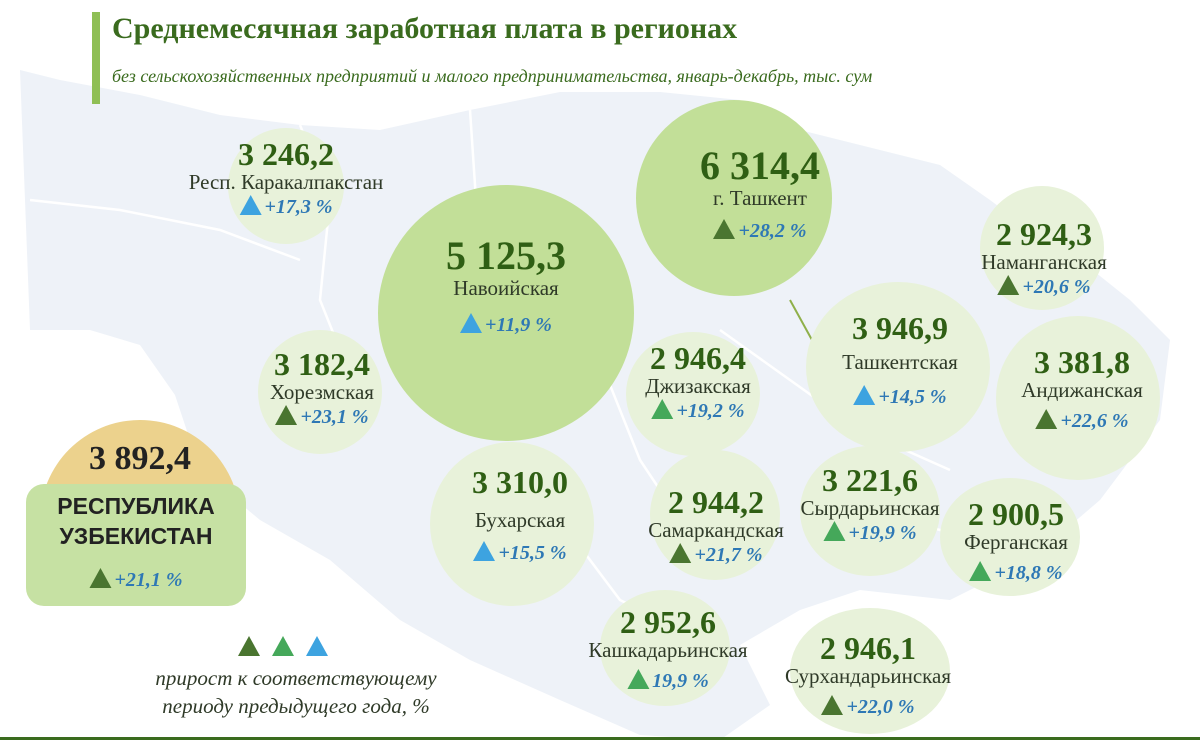 The height and width of the screenshot is (743, 1200). I want to click on region-name: Наманганская, so click(1044, 262).